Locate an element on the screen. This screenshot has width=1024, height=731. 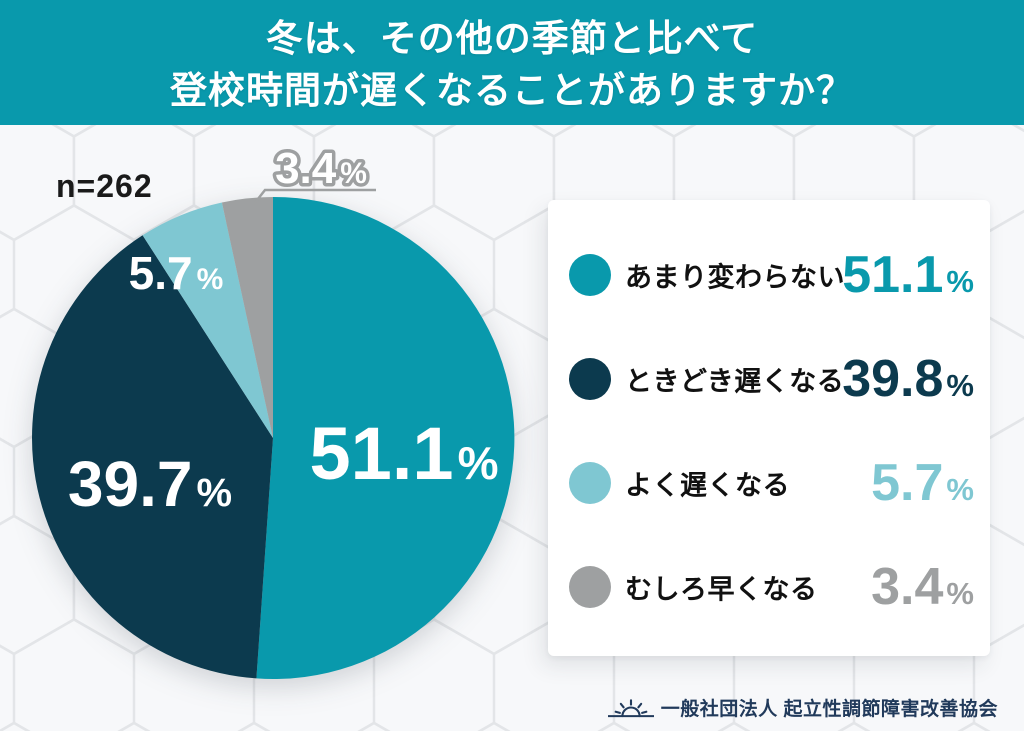
legend-value-number: 5.7 is located at coordinates (907, 483).